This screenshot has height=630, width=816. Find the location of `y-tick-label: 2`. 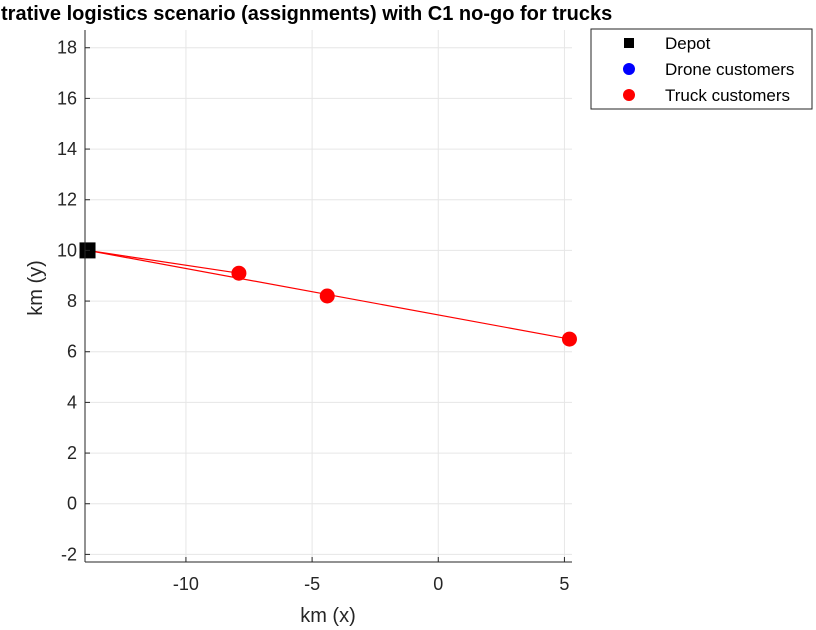

y-tick-label: 2 is located at coordinates (72, 453).